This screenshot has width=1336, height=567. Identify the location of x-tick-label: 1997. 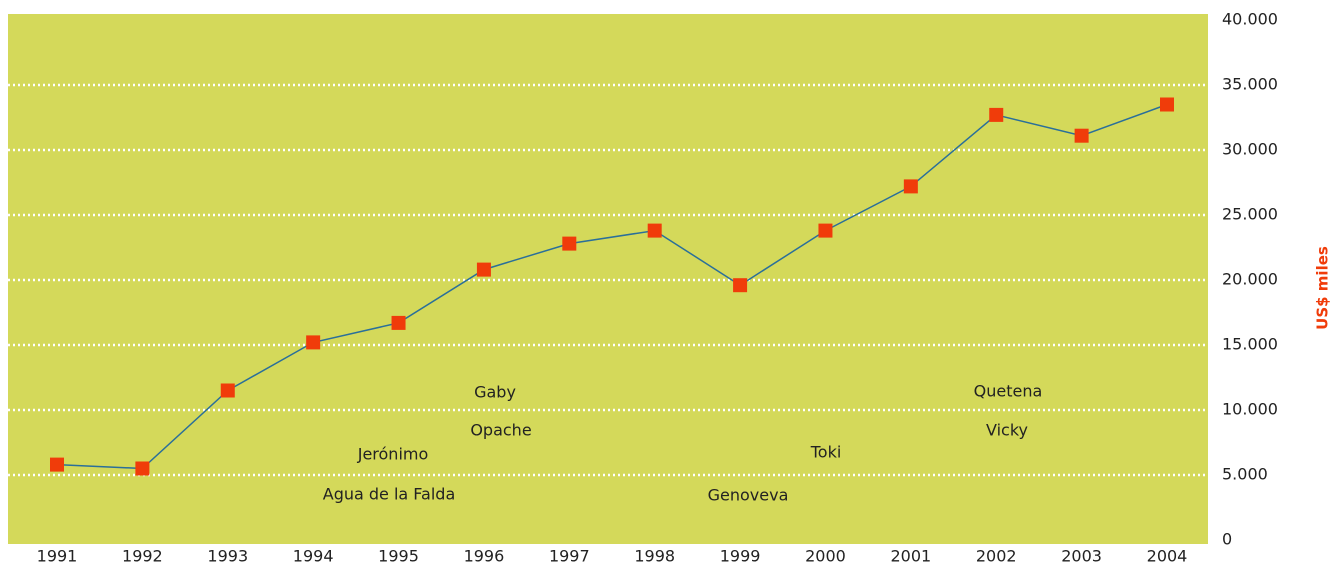
(569, 556).